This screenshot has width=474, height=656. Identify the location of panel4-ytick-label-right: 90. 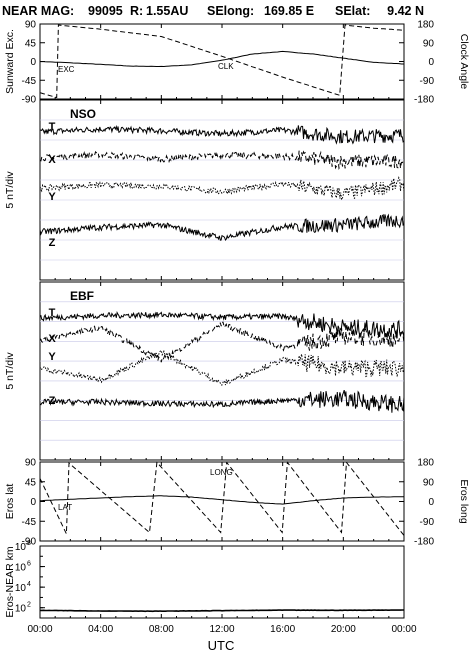
(429, 482).